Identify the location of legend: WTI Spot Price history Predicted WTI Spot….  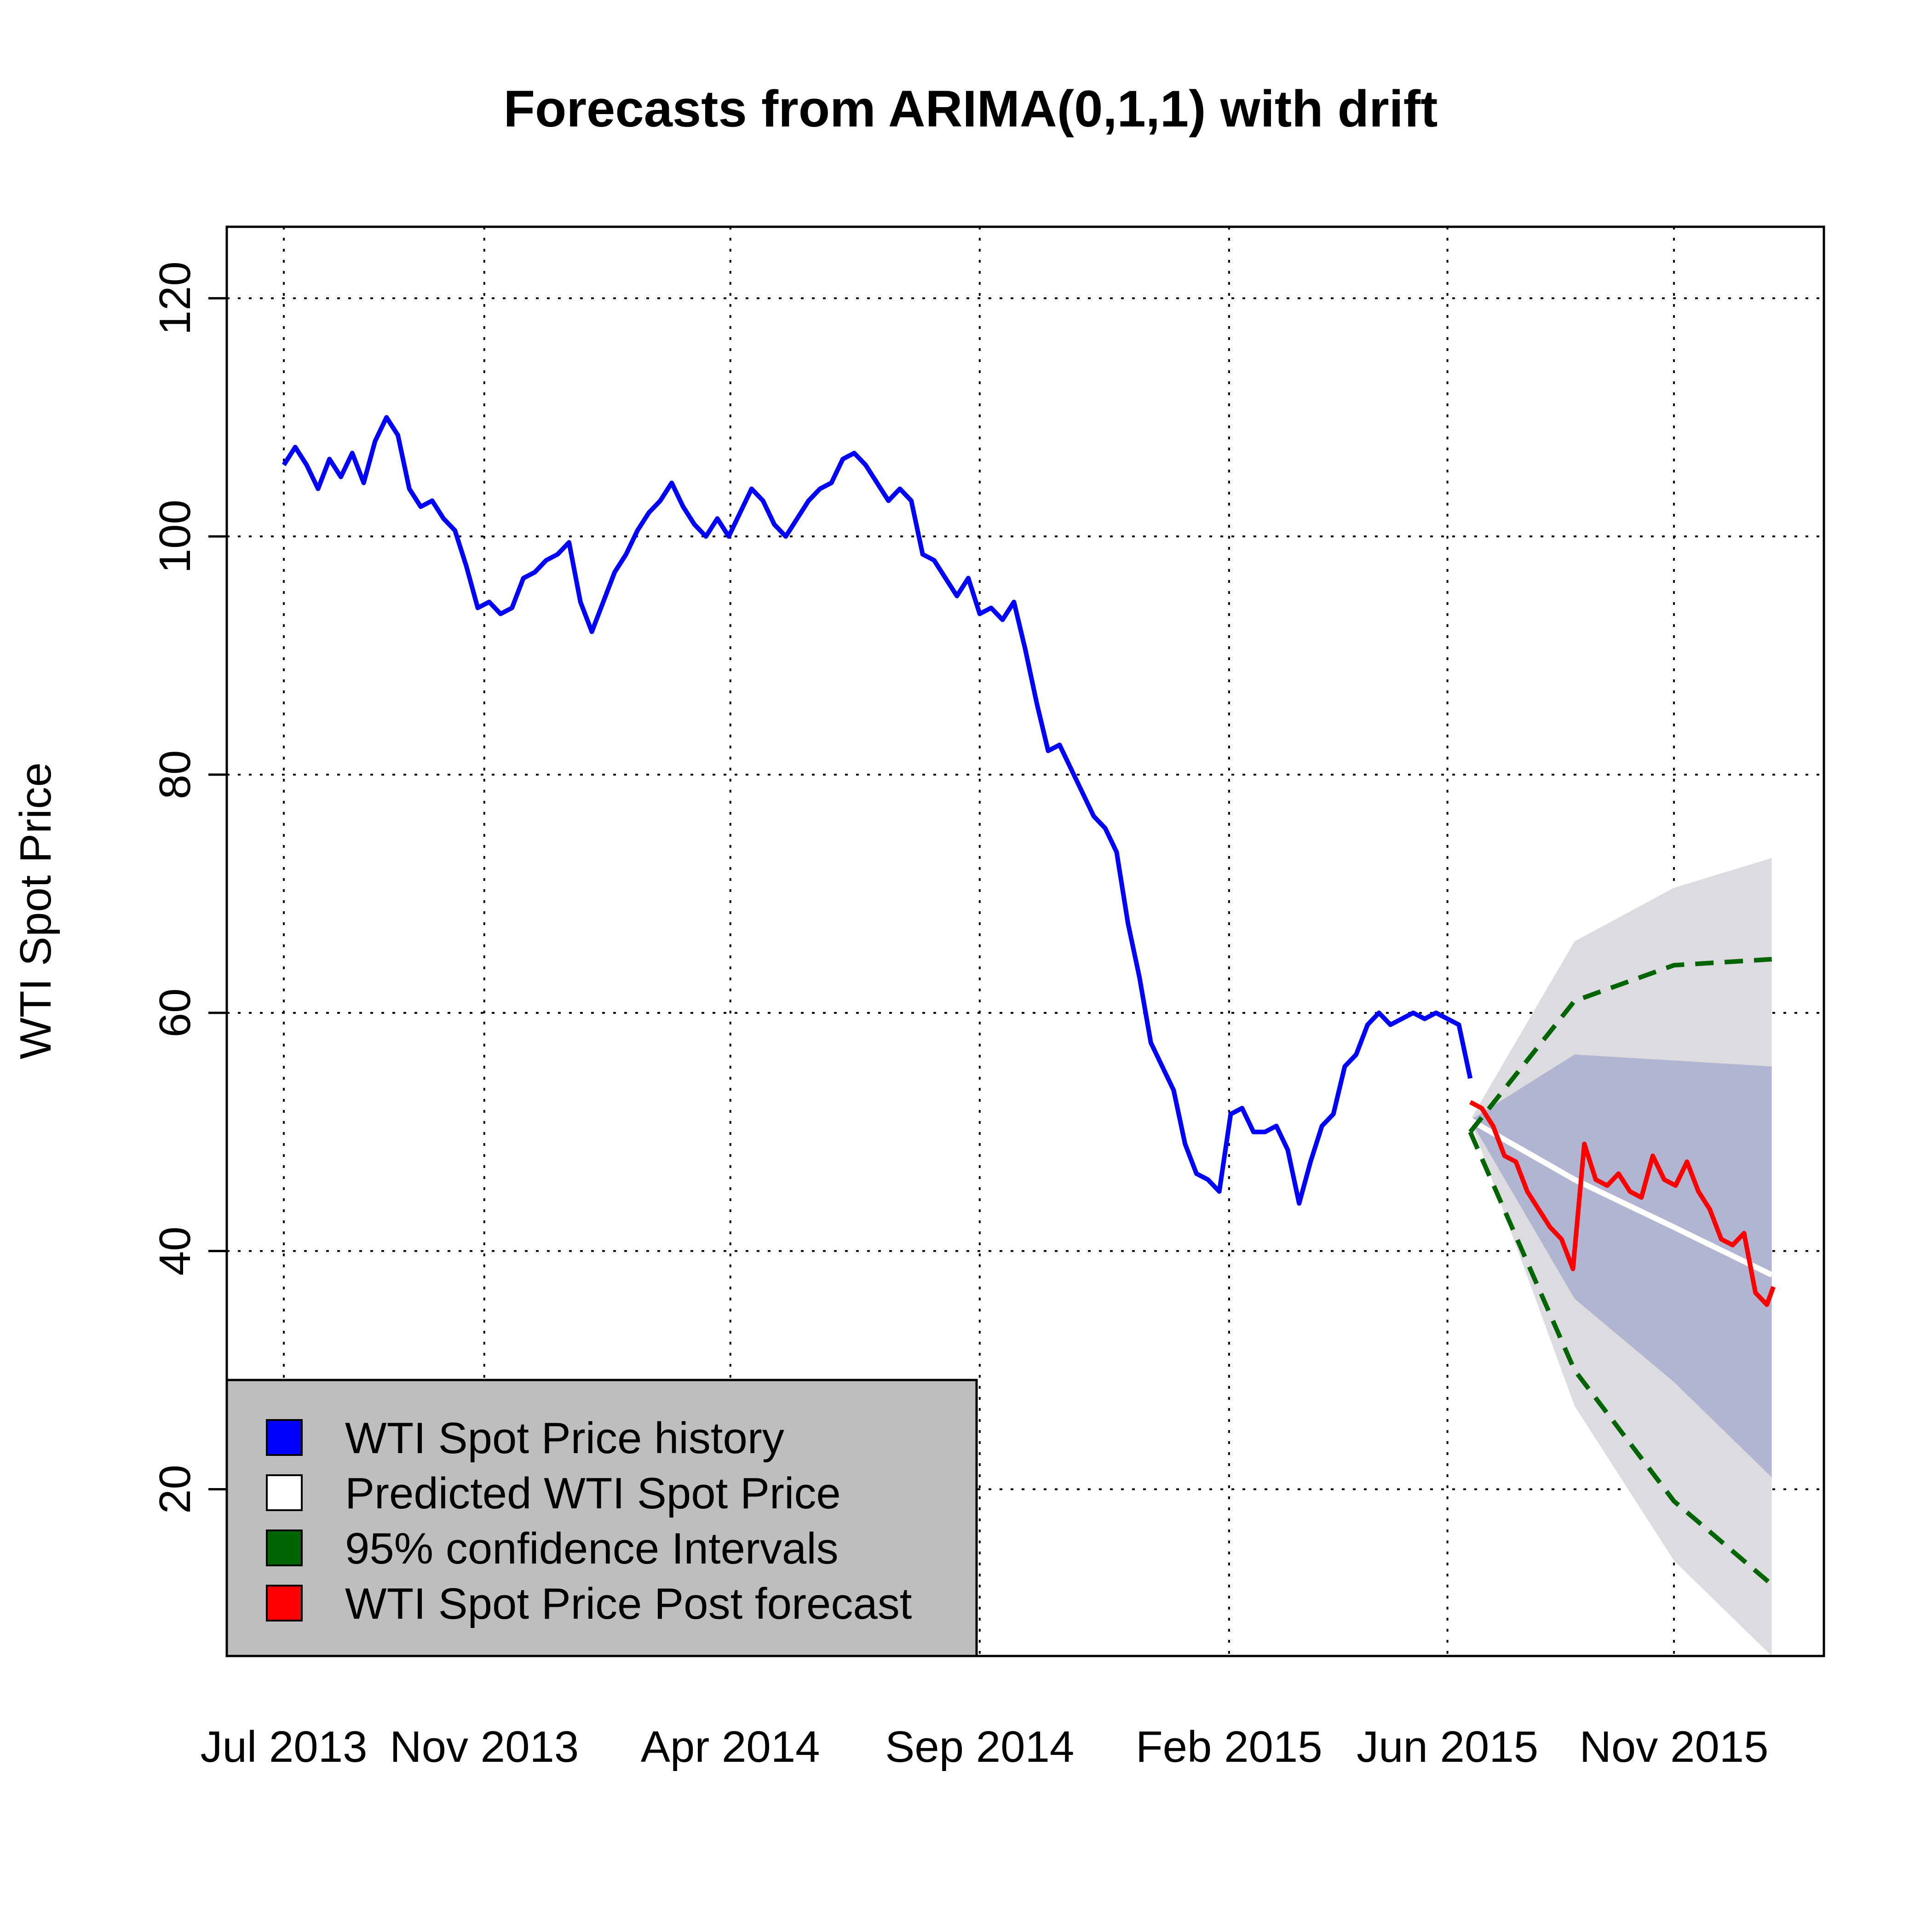
(601, 1518).